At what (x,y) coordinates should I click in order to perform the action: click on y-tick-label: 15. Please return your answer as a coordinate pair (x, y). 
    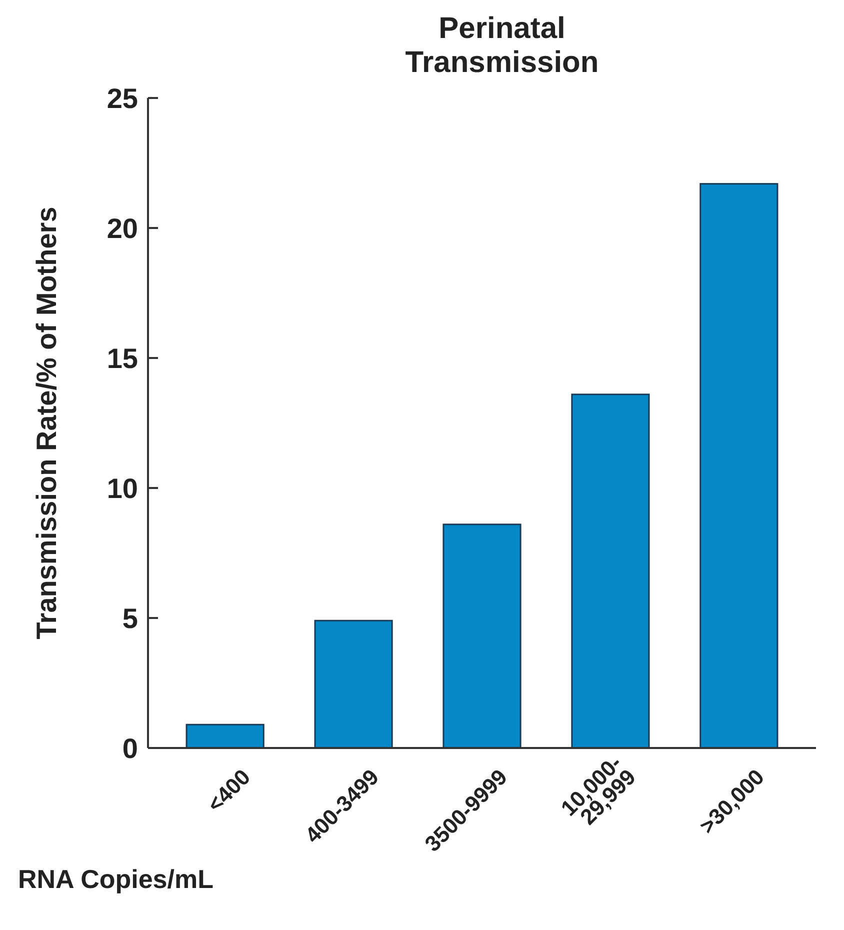
    Looking at the image, I should click on (122, 358).